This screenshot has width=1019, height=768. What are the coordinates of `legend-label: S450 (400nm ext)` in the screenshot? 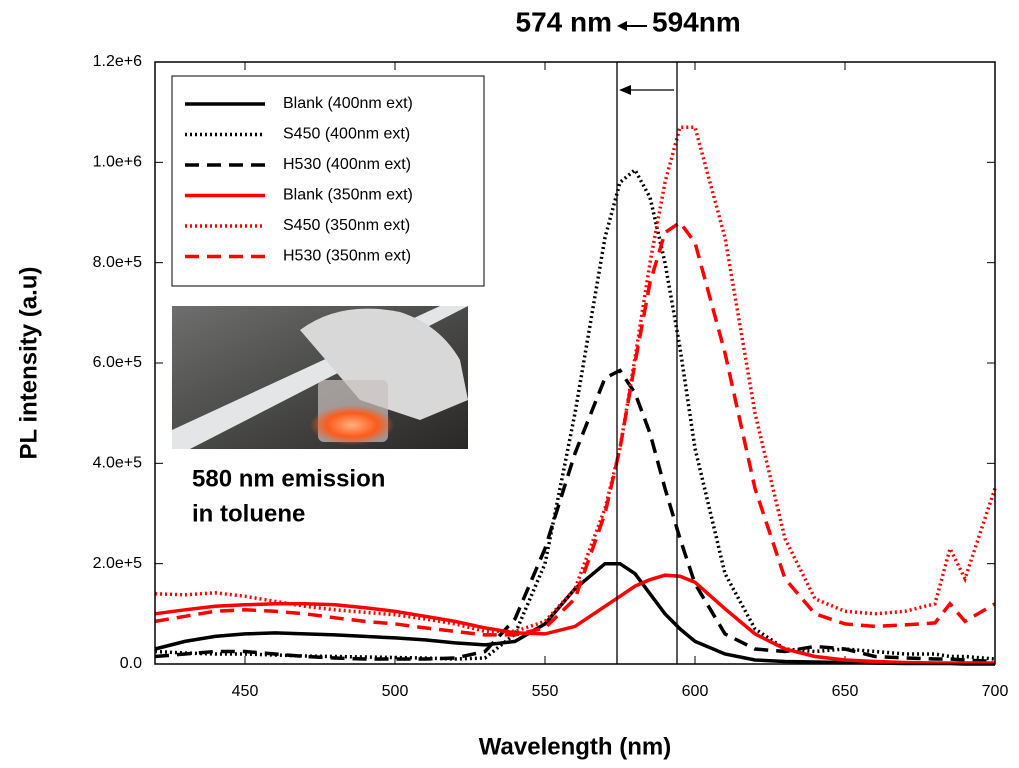 It's located at (346, 134).